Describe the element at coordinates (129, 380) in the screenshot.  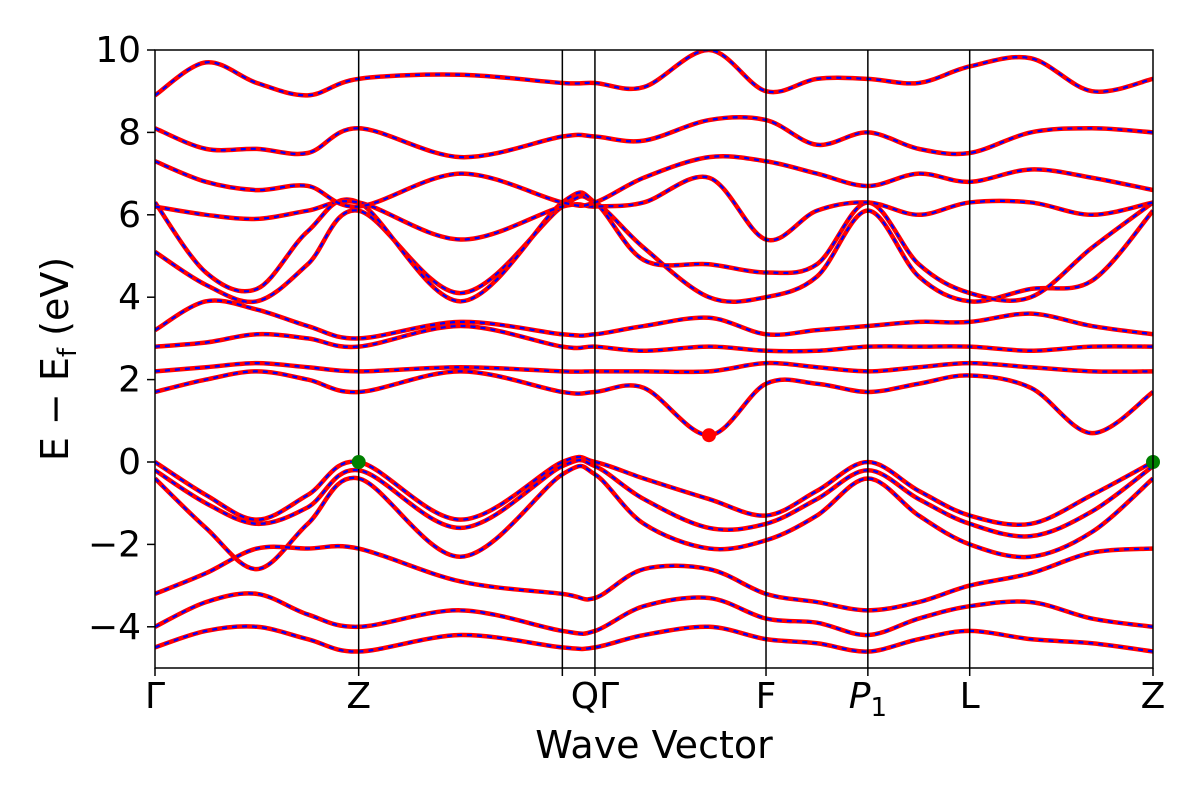
I see `y-tick-label: 2` at that location.